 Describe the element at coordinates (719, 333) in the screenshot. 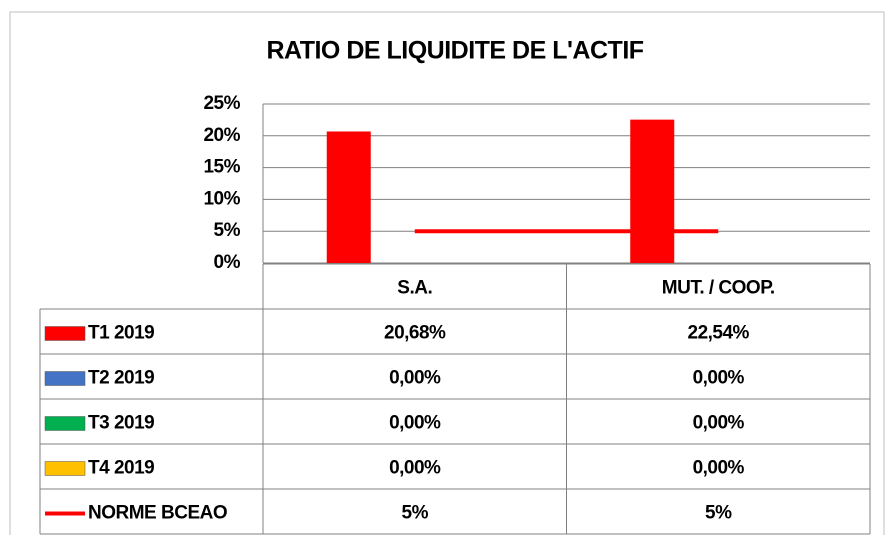

I see `table-cell: 22,54%` at that location.